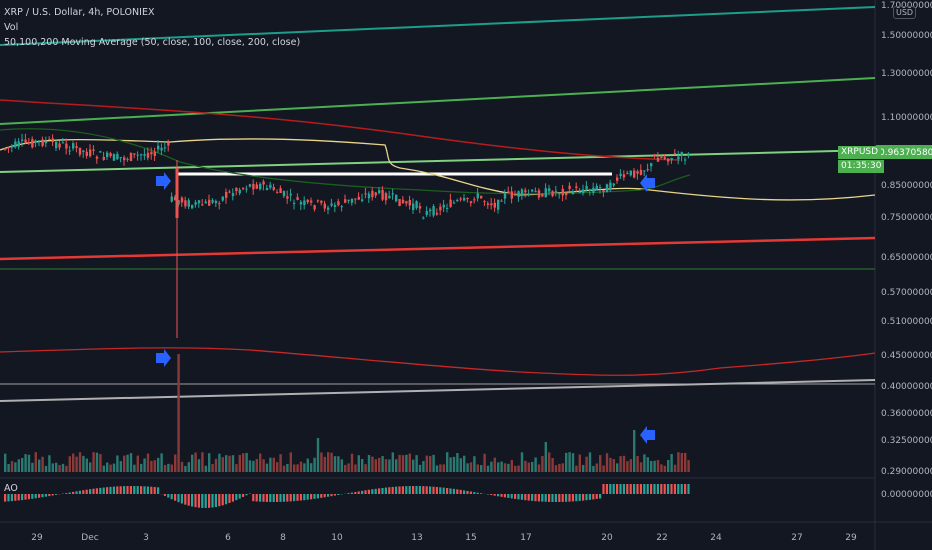 The width and height of the screenshot is (932, 550). Describe the element at coordinates (607, 538) in the screenshot. I see `time-axis-label: 20` at that location.